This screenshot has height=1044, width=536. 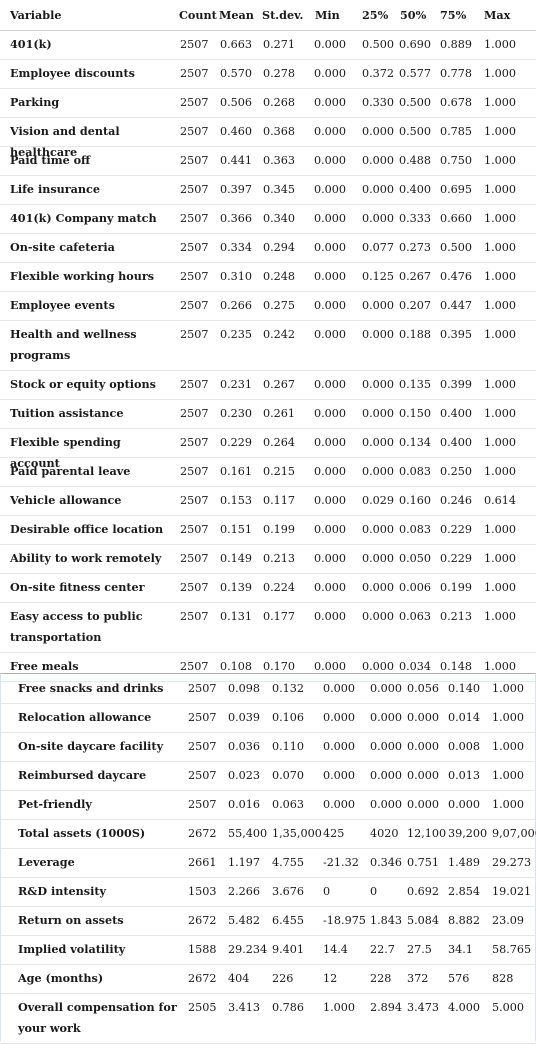 I want to click on row-value-stdev: 0.345, so click(x=279, y=189).